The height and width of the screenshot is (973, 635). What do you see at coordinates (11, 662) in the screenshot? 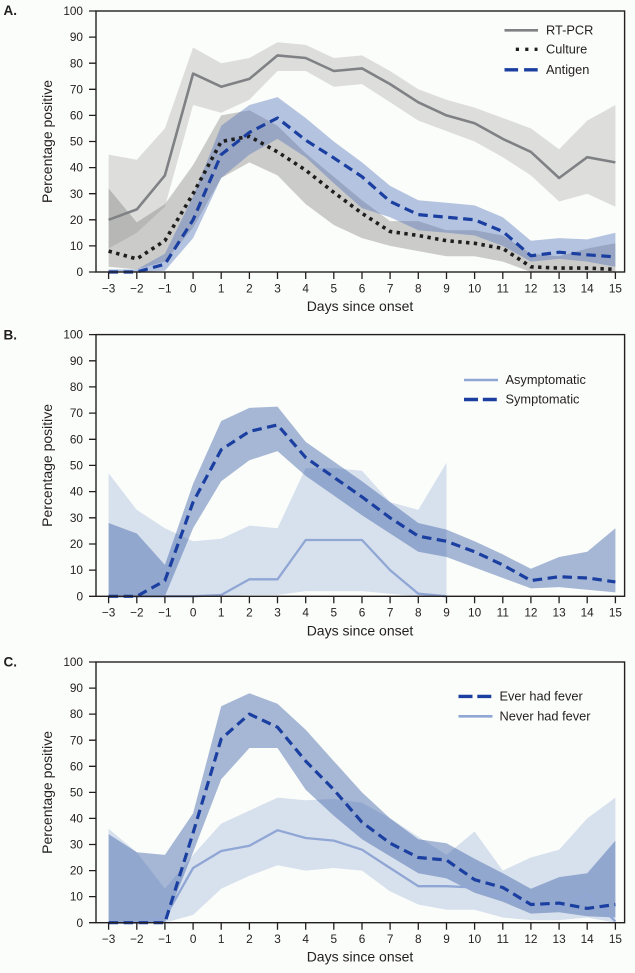
I see `svg-text: C.` at bounding box center [11, 662].